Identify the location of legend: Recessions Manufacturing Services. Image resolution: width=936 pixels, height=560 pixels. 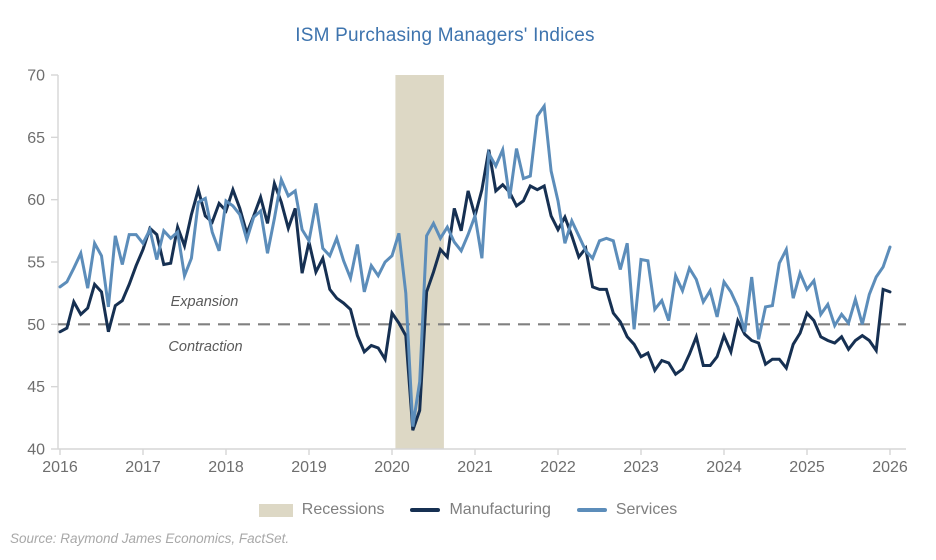
(468, 510).